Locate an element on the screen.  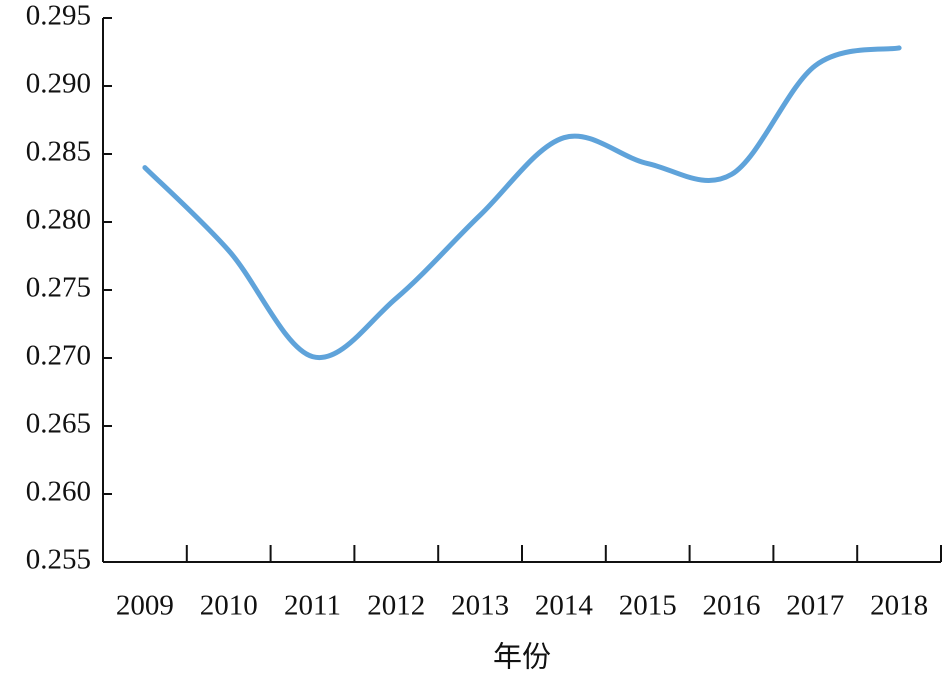
x-tick-label: 2014 is located at coordinates (564, 606).